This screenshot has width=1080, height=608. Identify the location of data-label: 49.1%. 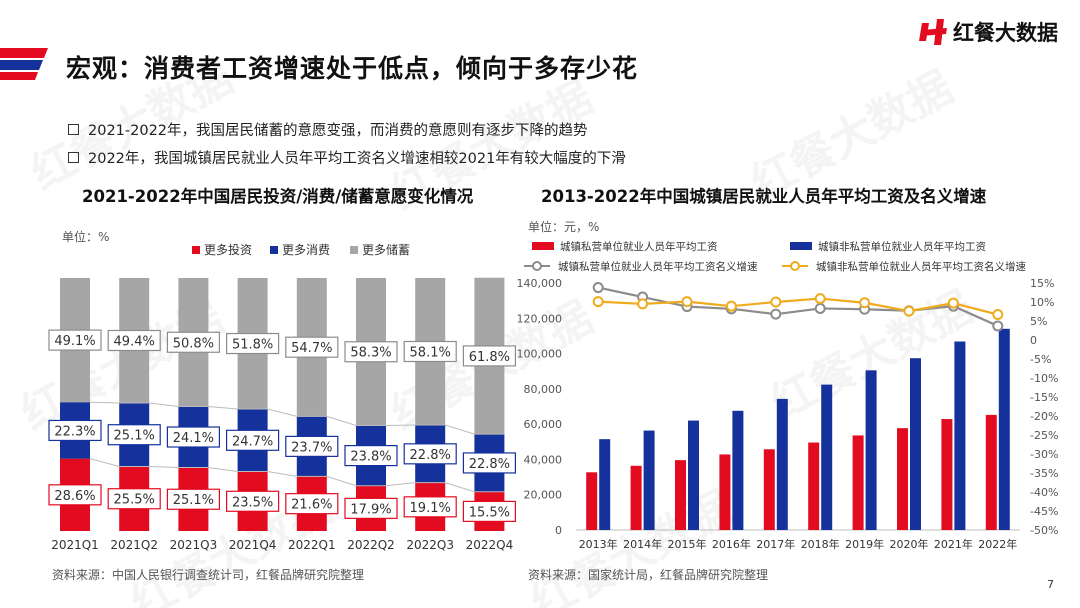
(74, 341).